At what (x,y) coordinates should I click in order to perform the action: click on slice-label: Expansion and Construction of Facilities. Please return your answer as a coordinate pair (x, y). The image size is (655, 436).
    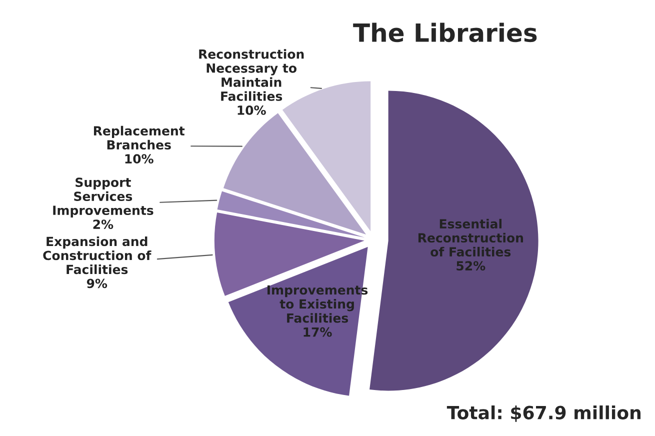
    Looking at the image, I should click on (97, 255).